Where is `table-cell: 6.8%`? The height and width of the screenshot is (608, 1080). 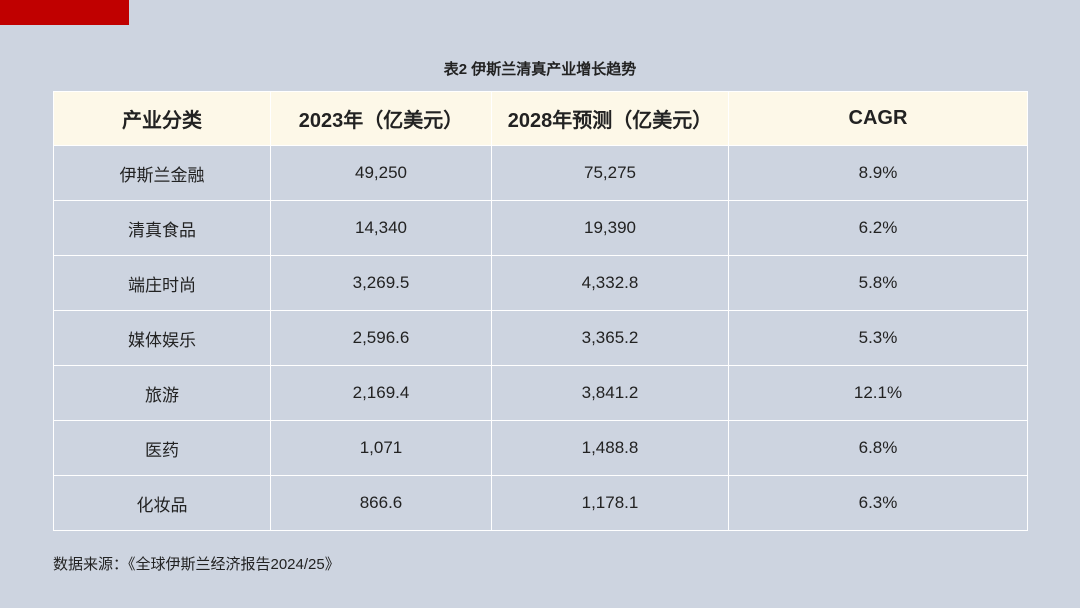 table-cell: 6.8% is located at coordinates (878, 448).